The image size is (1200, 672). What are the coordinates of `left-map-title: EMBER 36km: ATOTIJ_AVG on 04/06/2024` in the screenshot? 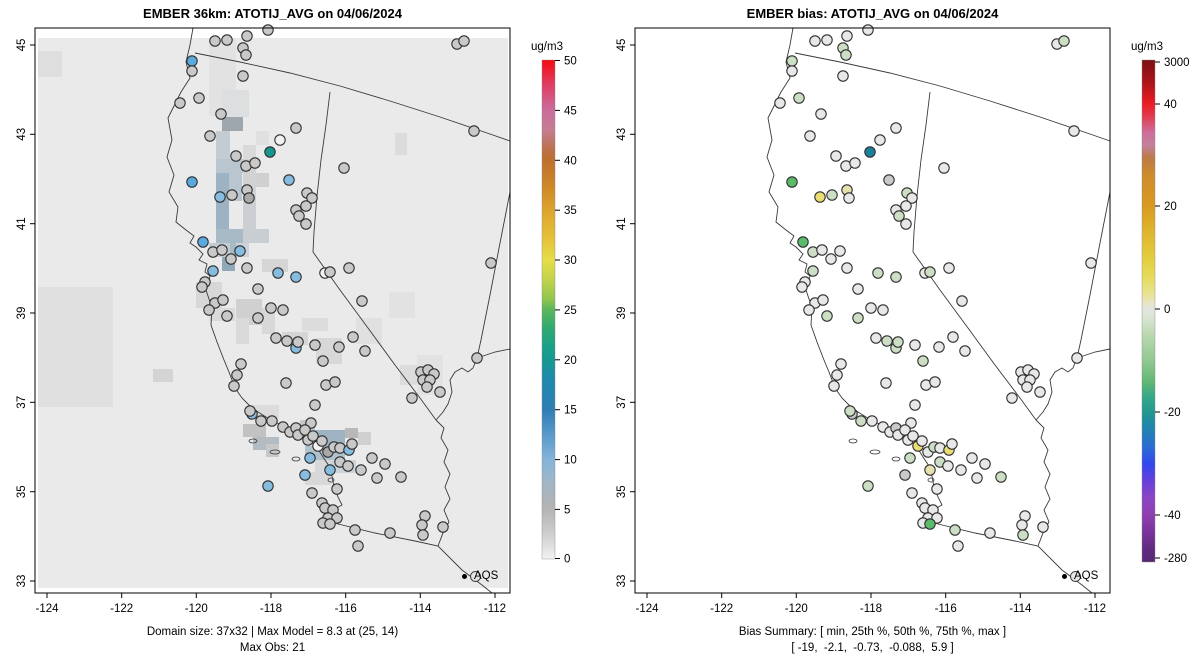 It's located at (272, 13).